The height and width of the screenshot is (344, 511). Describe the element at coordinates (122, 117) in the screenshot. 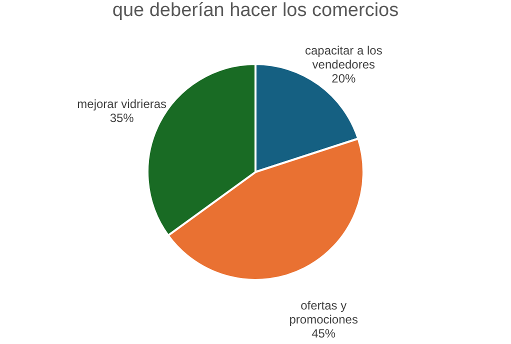

I see `data-label: 35%` at that location.